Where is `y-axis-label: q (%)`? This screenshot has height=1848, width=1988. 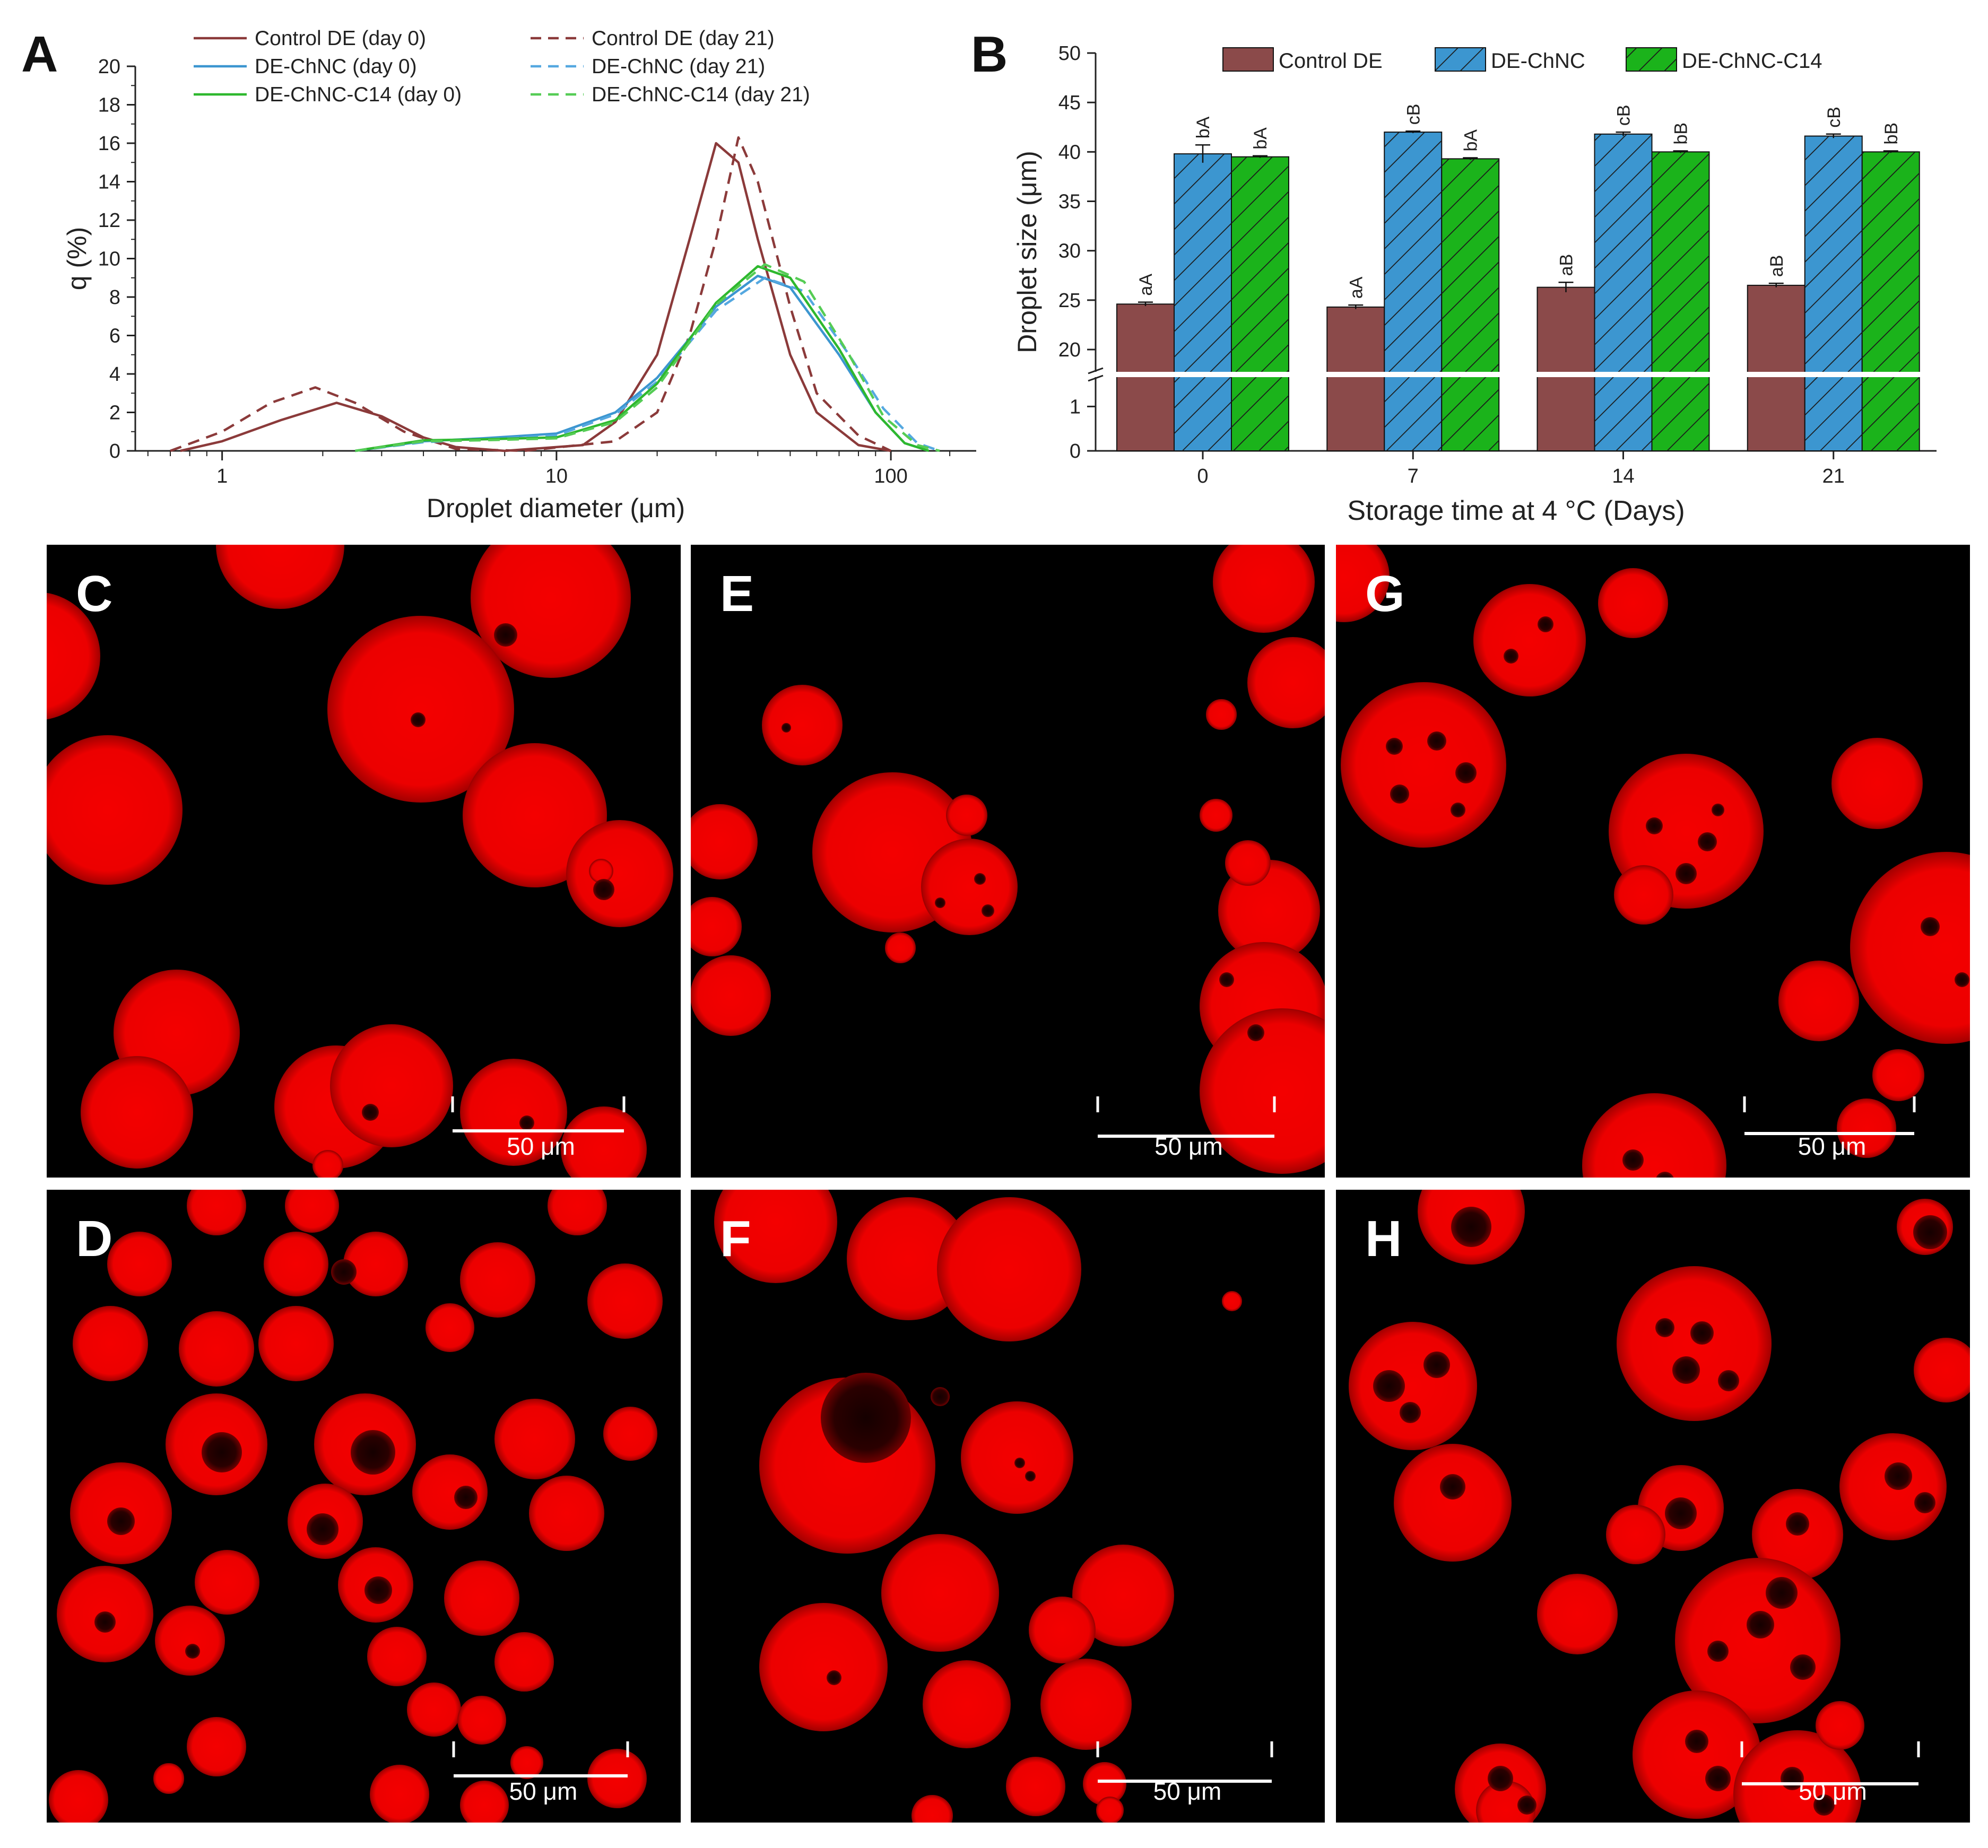 y-axis-label: q (%) is located at coordinates (77, 258).